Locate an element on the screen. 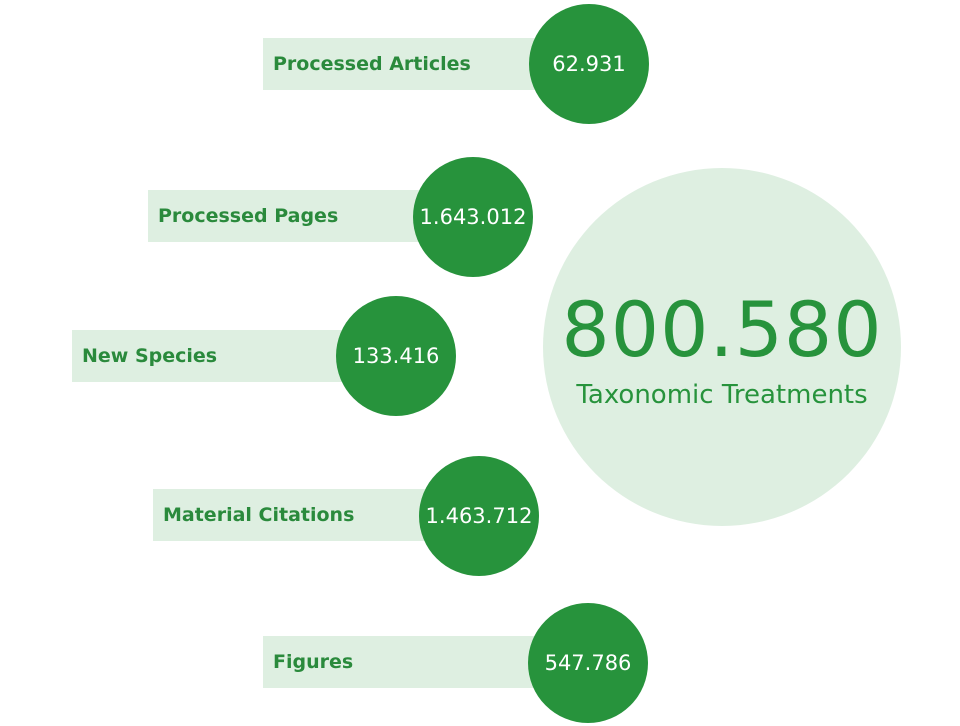  stat-label-processed-pages: Processed Pages is located at coordinates (248, 216).